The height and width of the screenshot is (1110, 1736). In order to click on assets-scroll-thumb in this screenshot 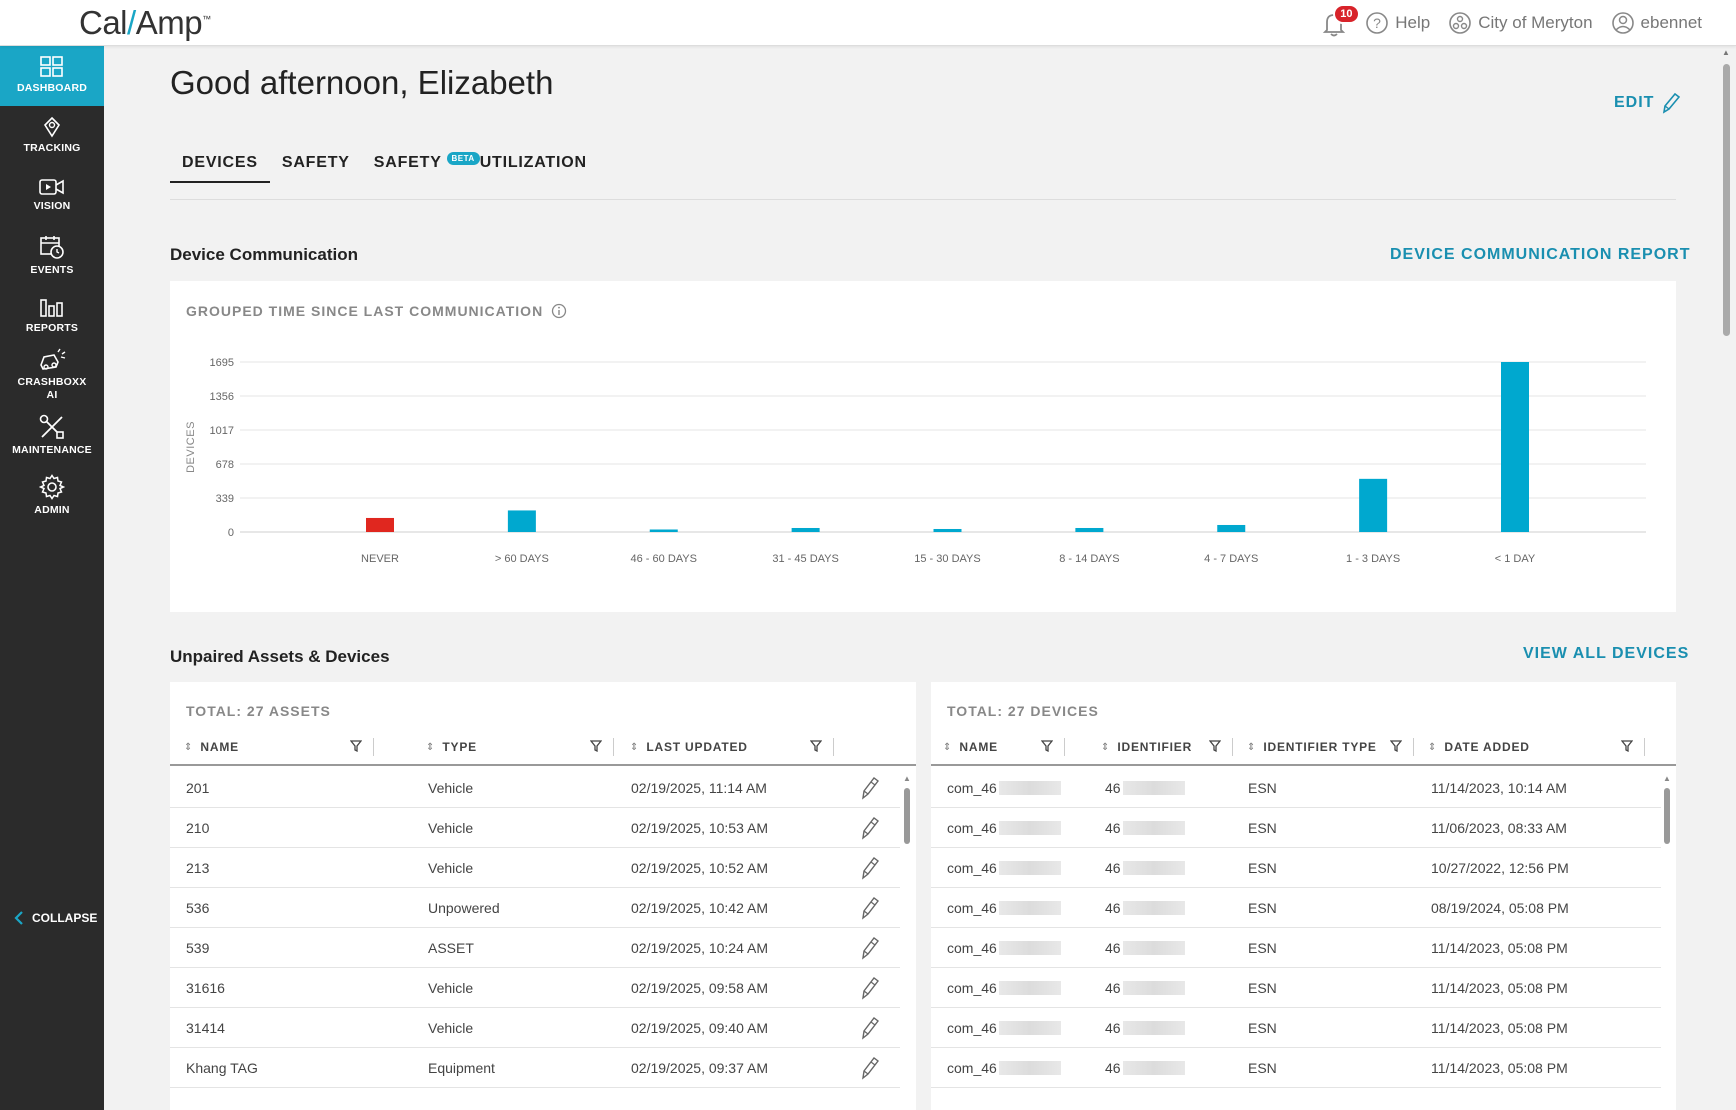, I will do `click(907, 816)`.